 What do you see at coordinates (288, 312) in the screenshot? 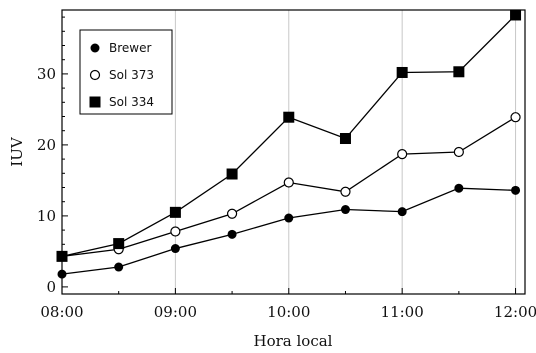
I see `x-tick-label: 10:00` at bounding box center [288, 312].